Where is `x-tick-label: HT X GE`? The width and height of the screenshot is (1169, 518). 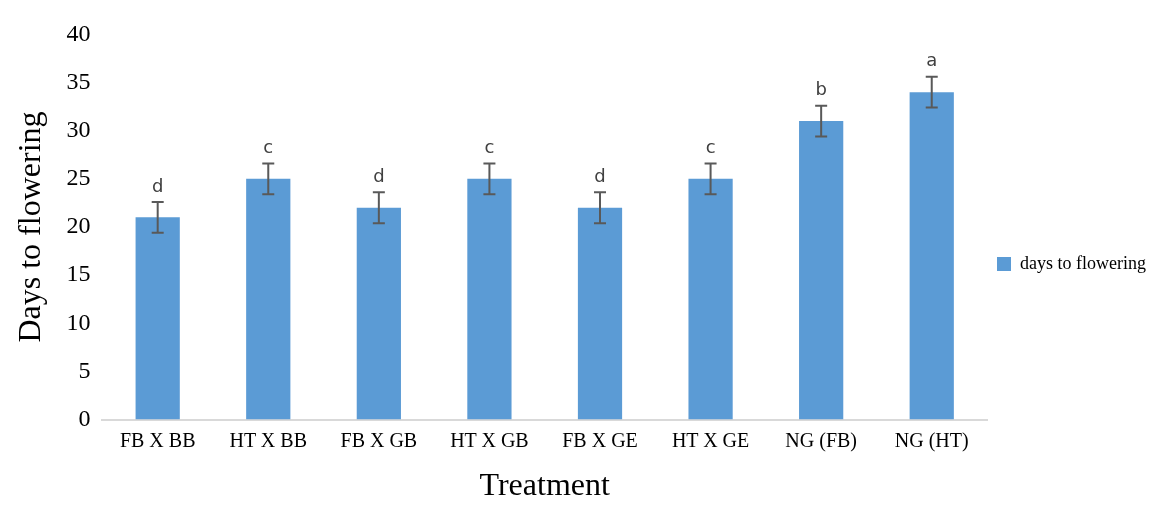 x-tick-label: HT X GE is located at coordinates (710, 439).